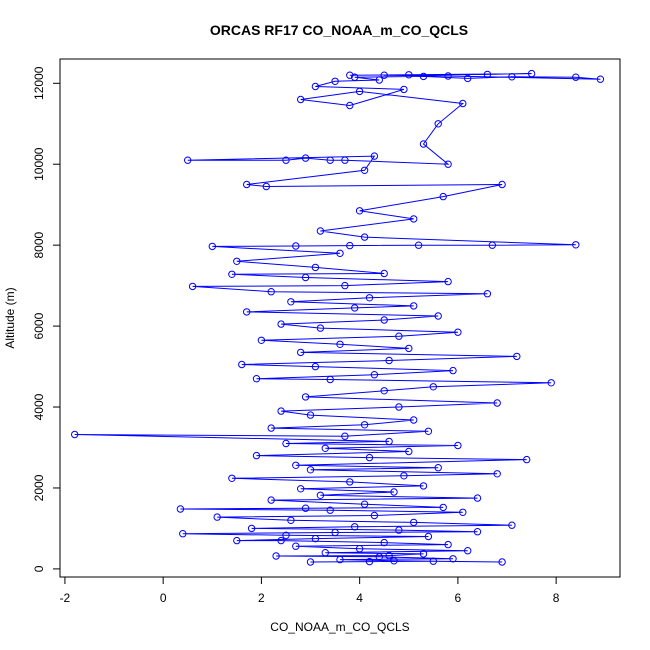  Describe the element at coordinates (39, 406) in the screenshot. I see `y-tick-label: 4000` at that location.